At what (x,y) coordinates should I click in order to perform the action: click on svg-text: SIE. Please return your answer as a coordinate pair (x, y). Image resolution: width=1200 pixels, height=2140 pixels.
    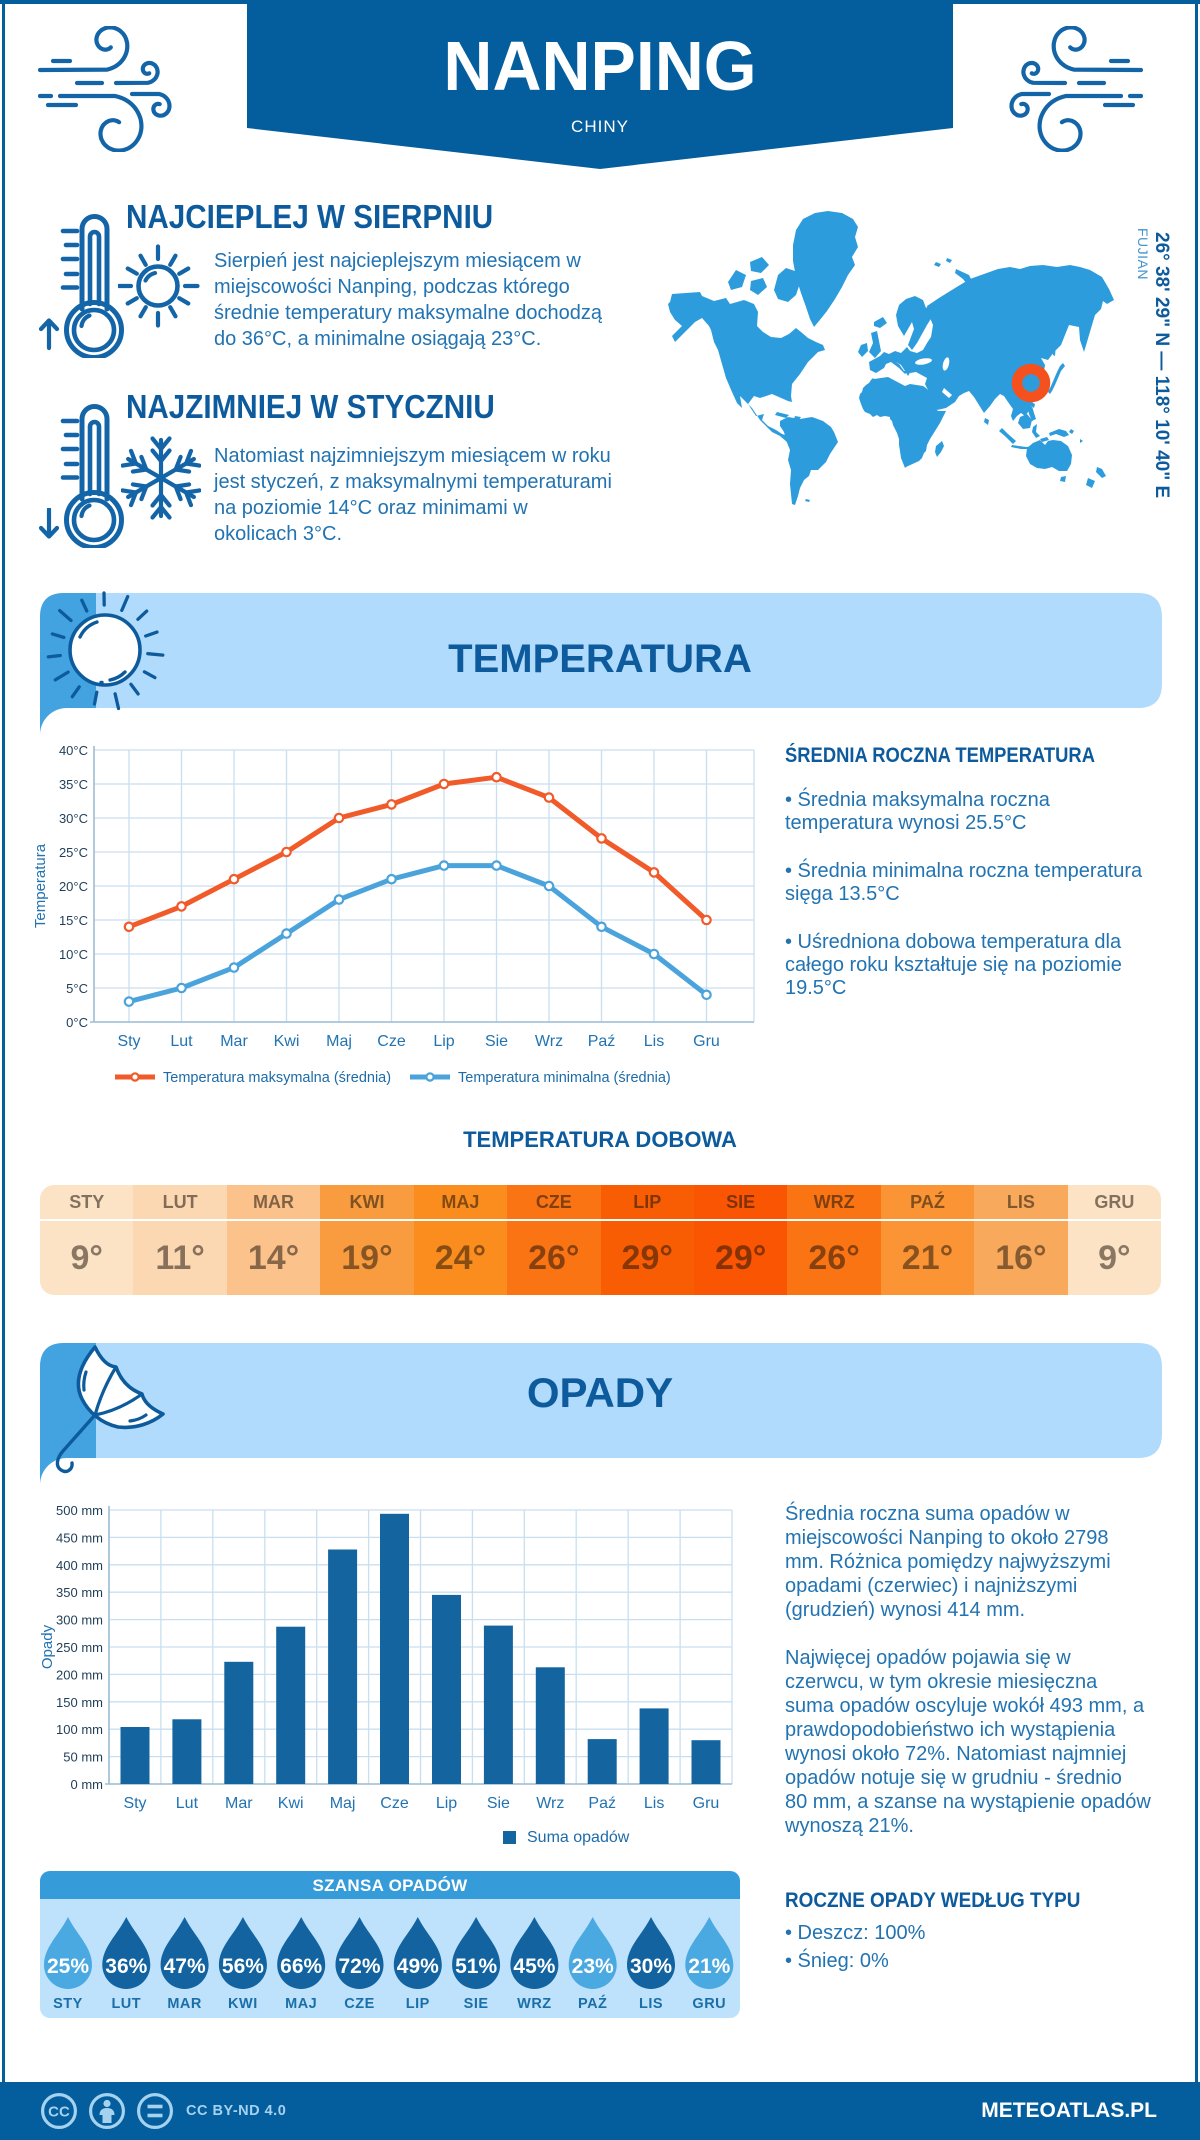
    Looking at the image, I should click on (476, 2004).